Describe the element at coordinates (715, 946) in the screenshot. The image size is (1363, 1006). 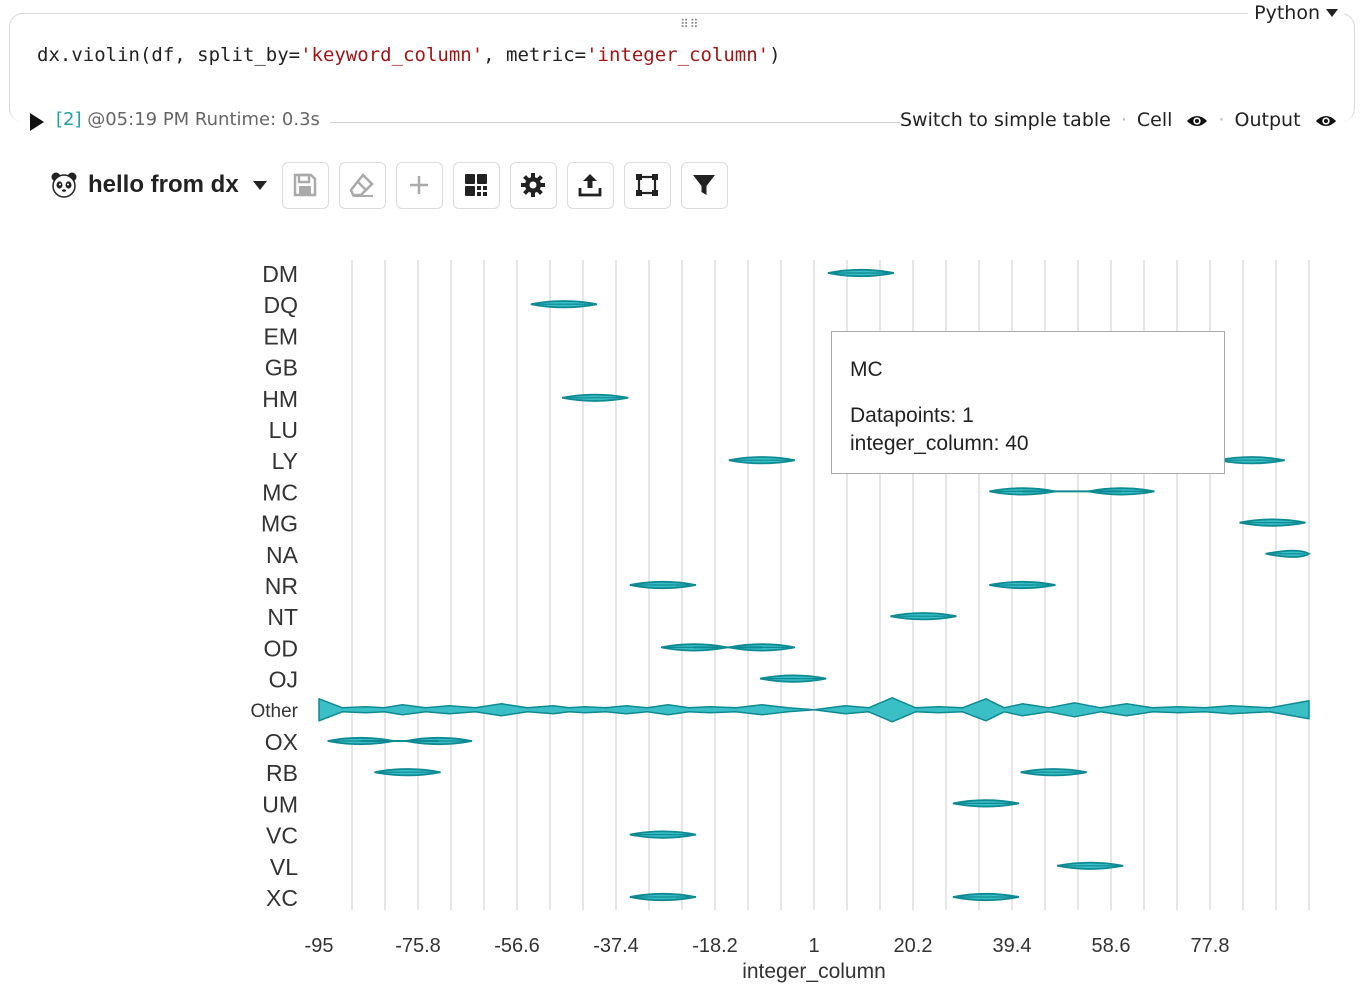
I see `x-tick-label: -18.2` at that location.